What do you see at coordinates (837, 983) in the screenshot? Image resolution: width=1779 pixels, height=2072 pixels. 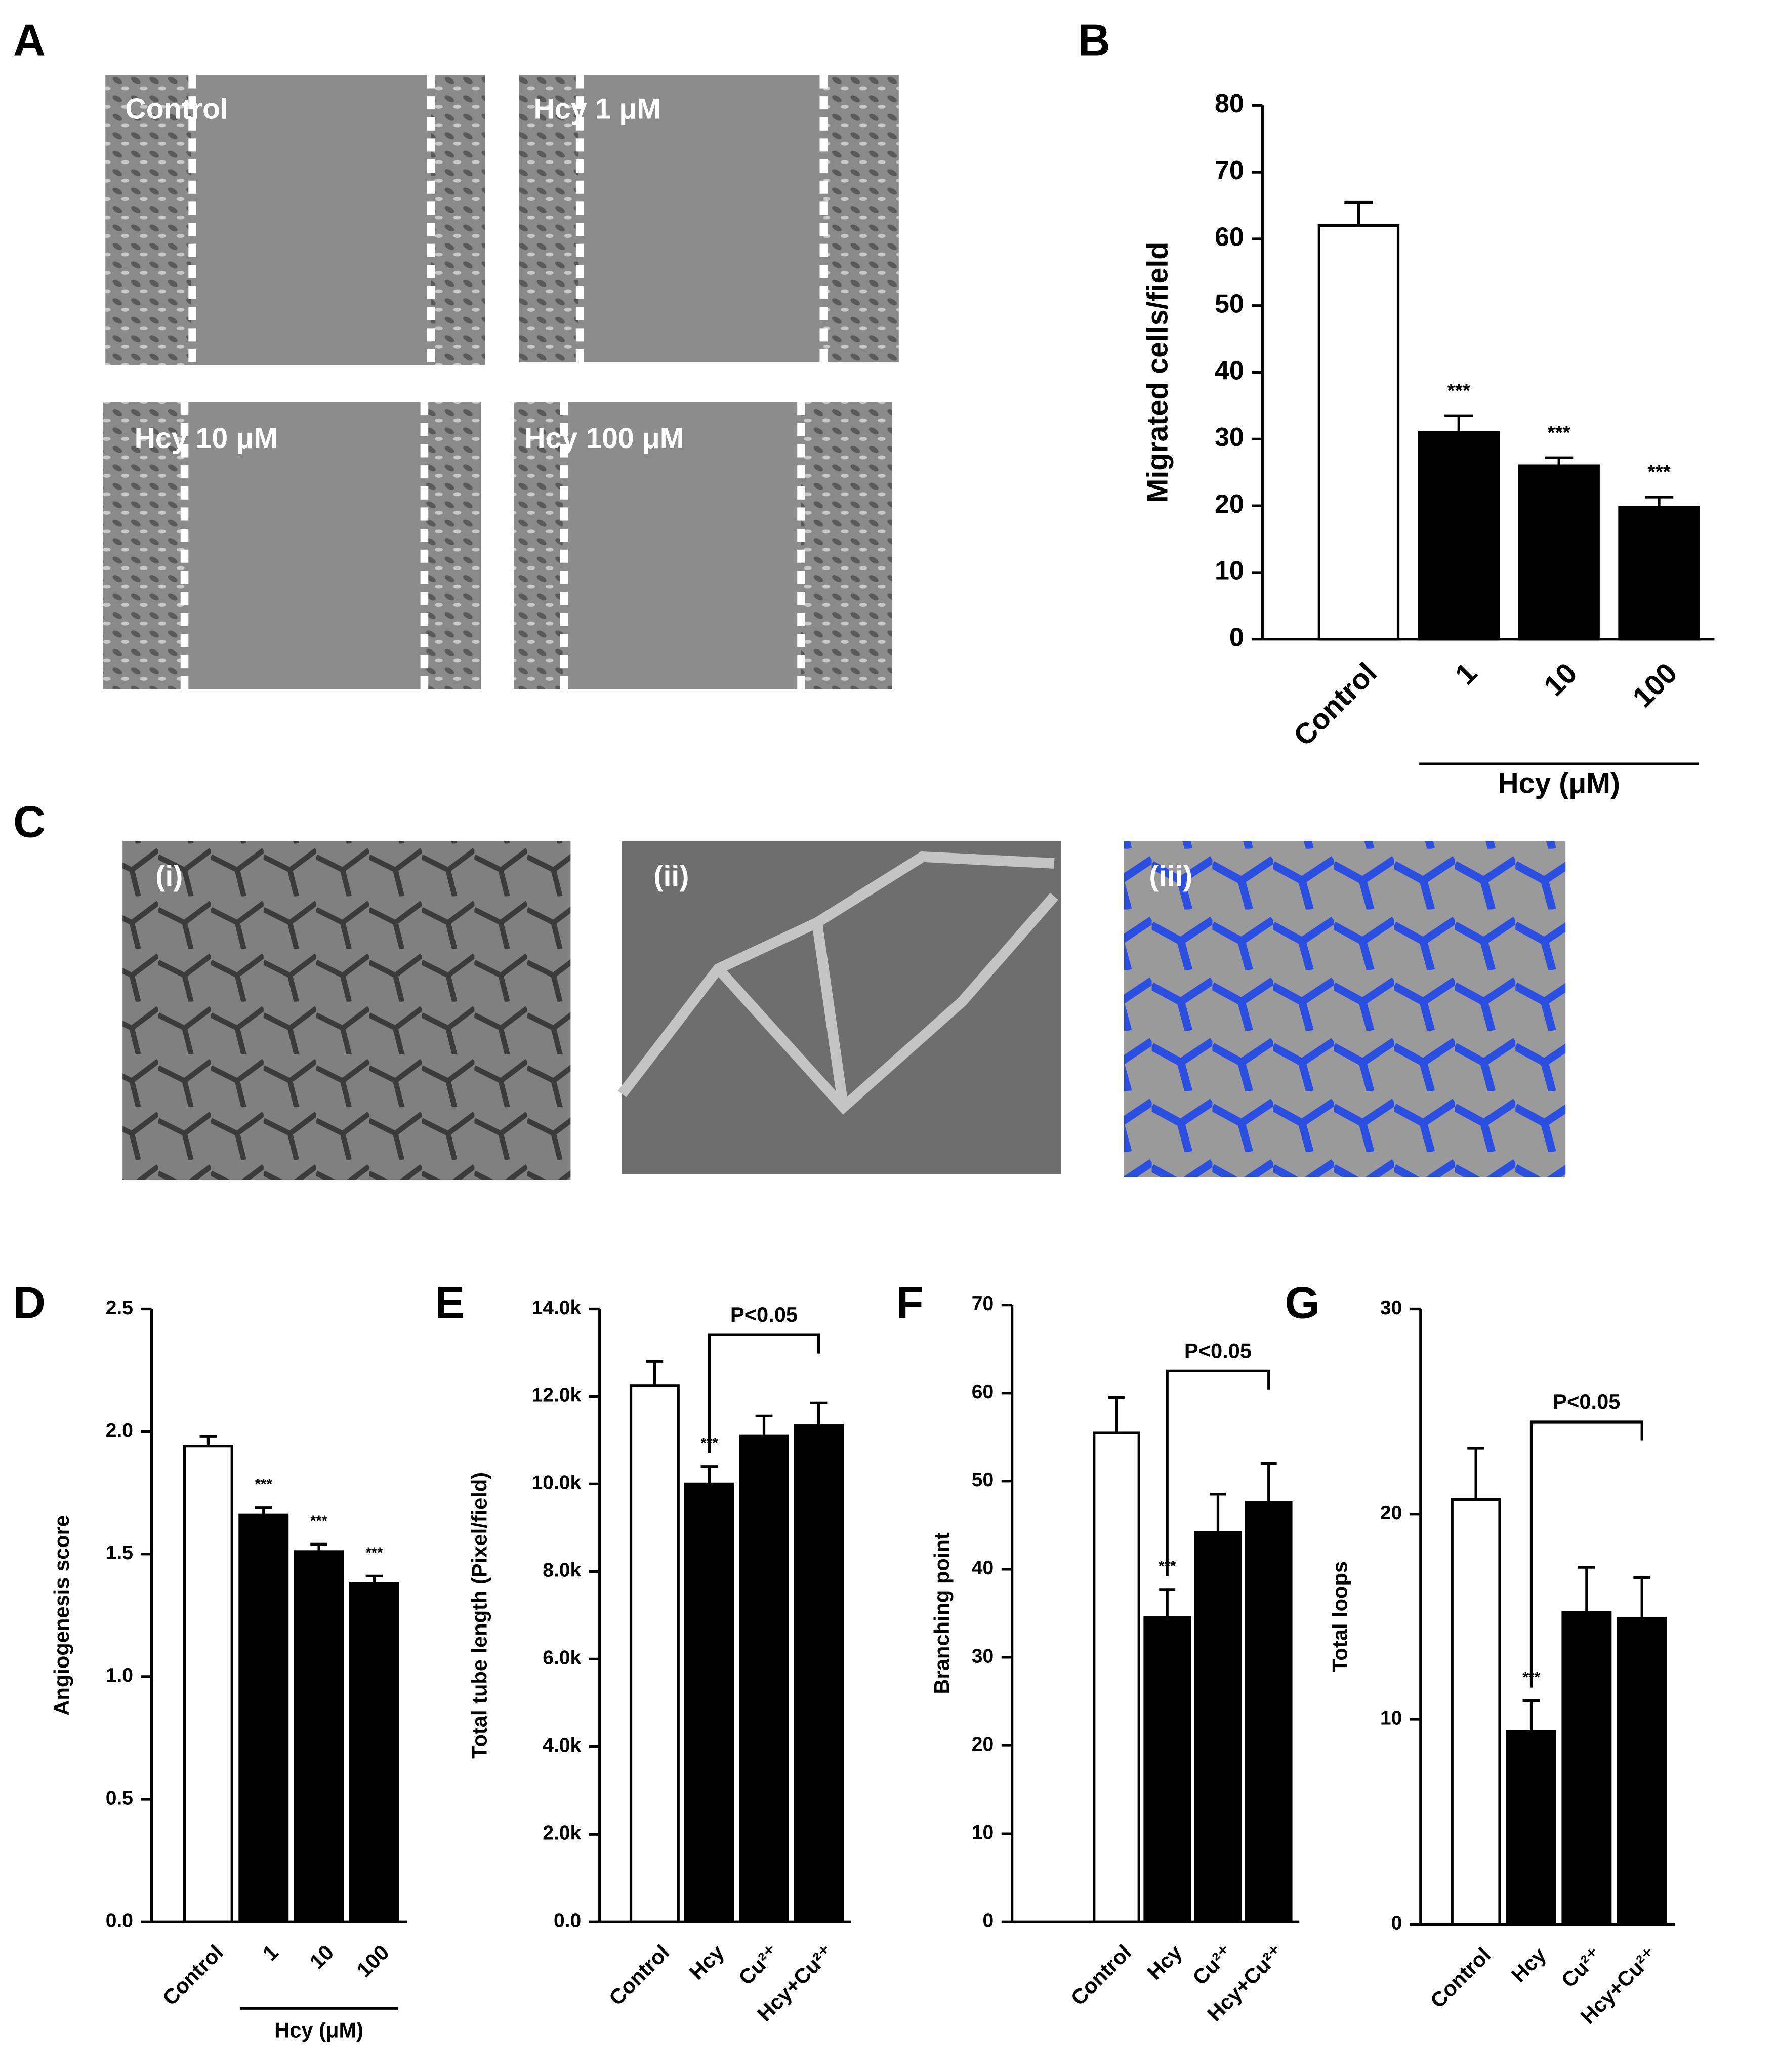 I see `tube-outline` at bounding box center [837, 983].